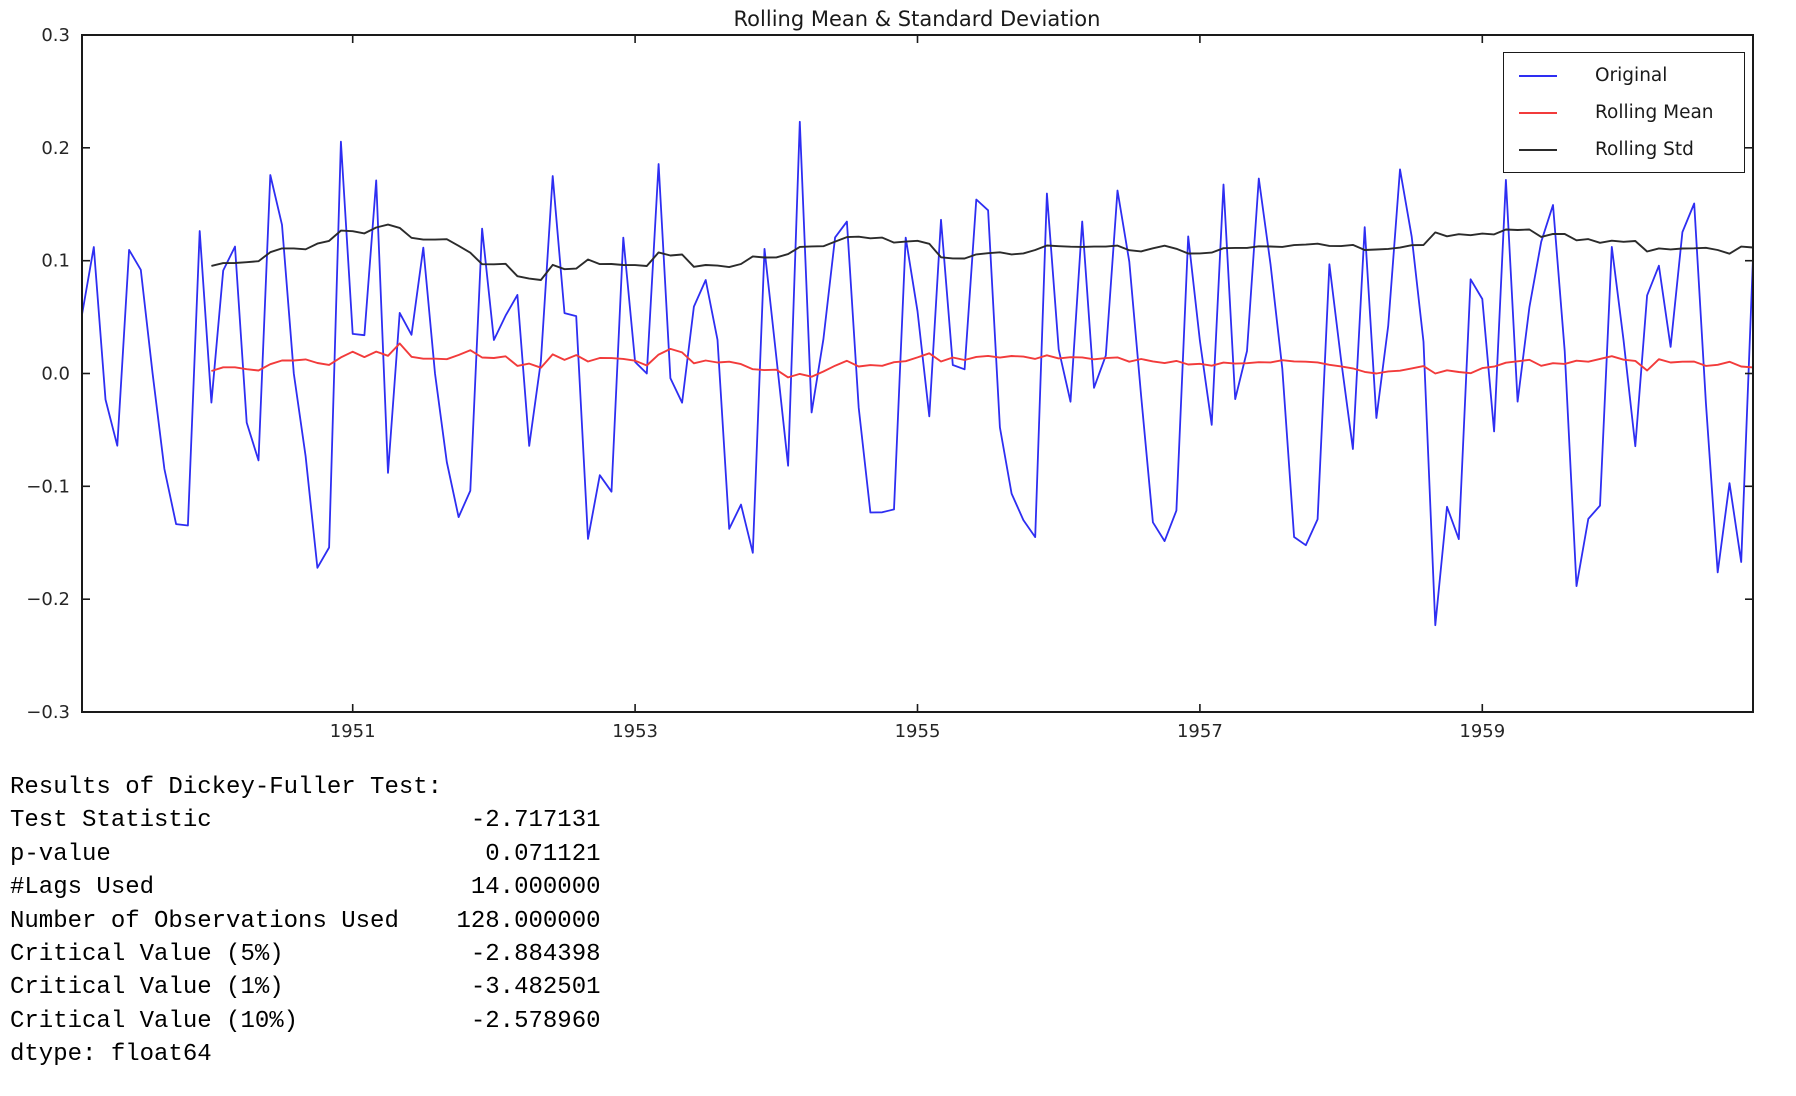  What do you see at coordinates (918, 731) in the screenshot?
I see `x-tick-label: 1955` at bounding box center [918, 731].